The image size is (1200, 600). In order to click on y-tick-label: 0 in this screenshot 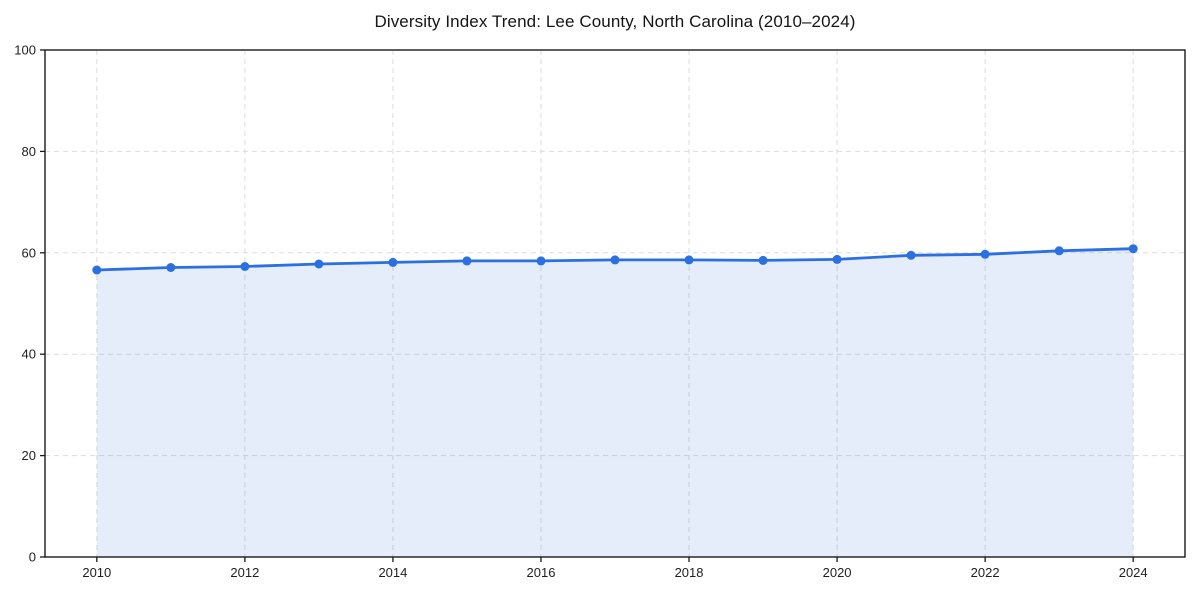, I will do `click(32, 557)`.